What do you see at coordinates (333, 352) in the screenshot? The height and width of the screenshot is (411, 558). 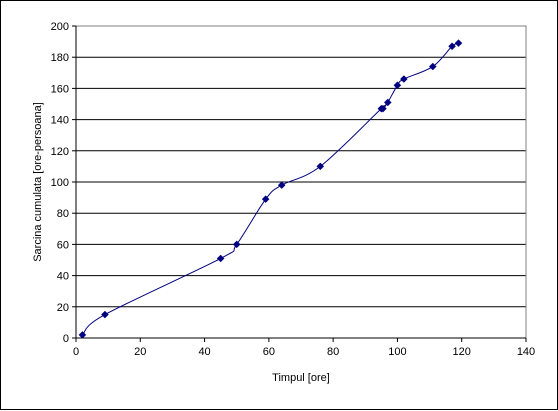 I see `x-tick-label: 80` at bounding box center [333, 352].